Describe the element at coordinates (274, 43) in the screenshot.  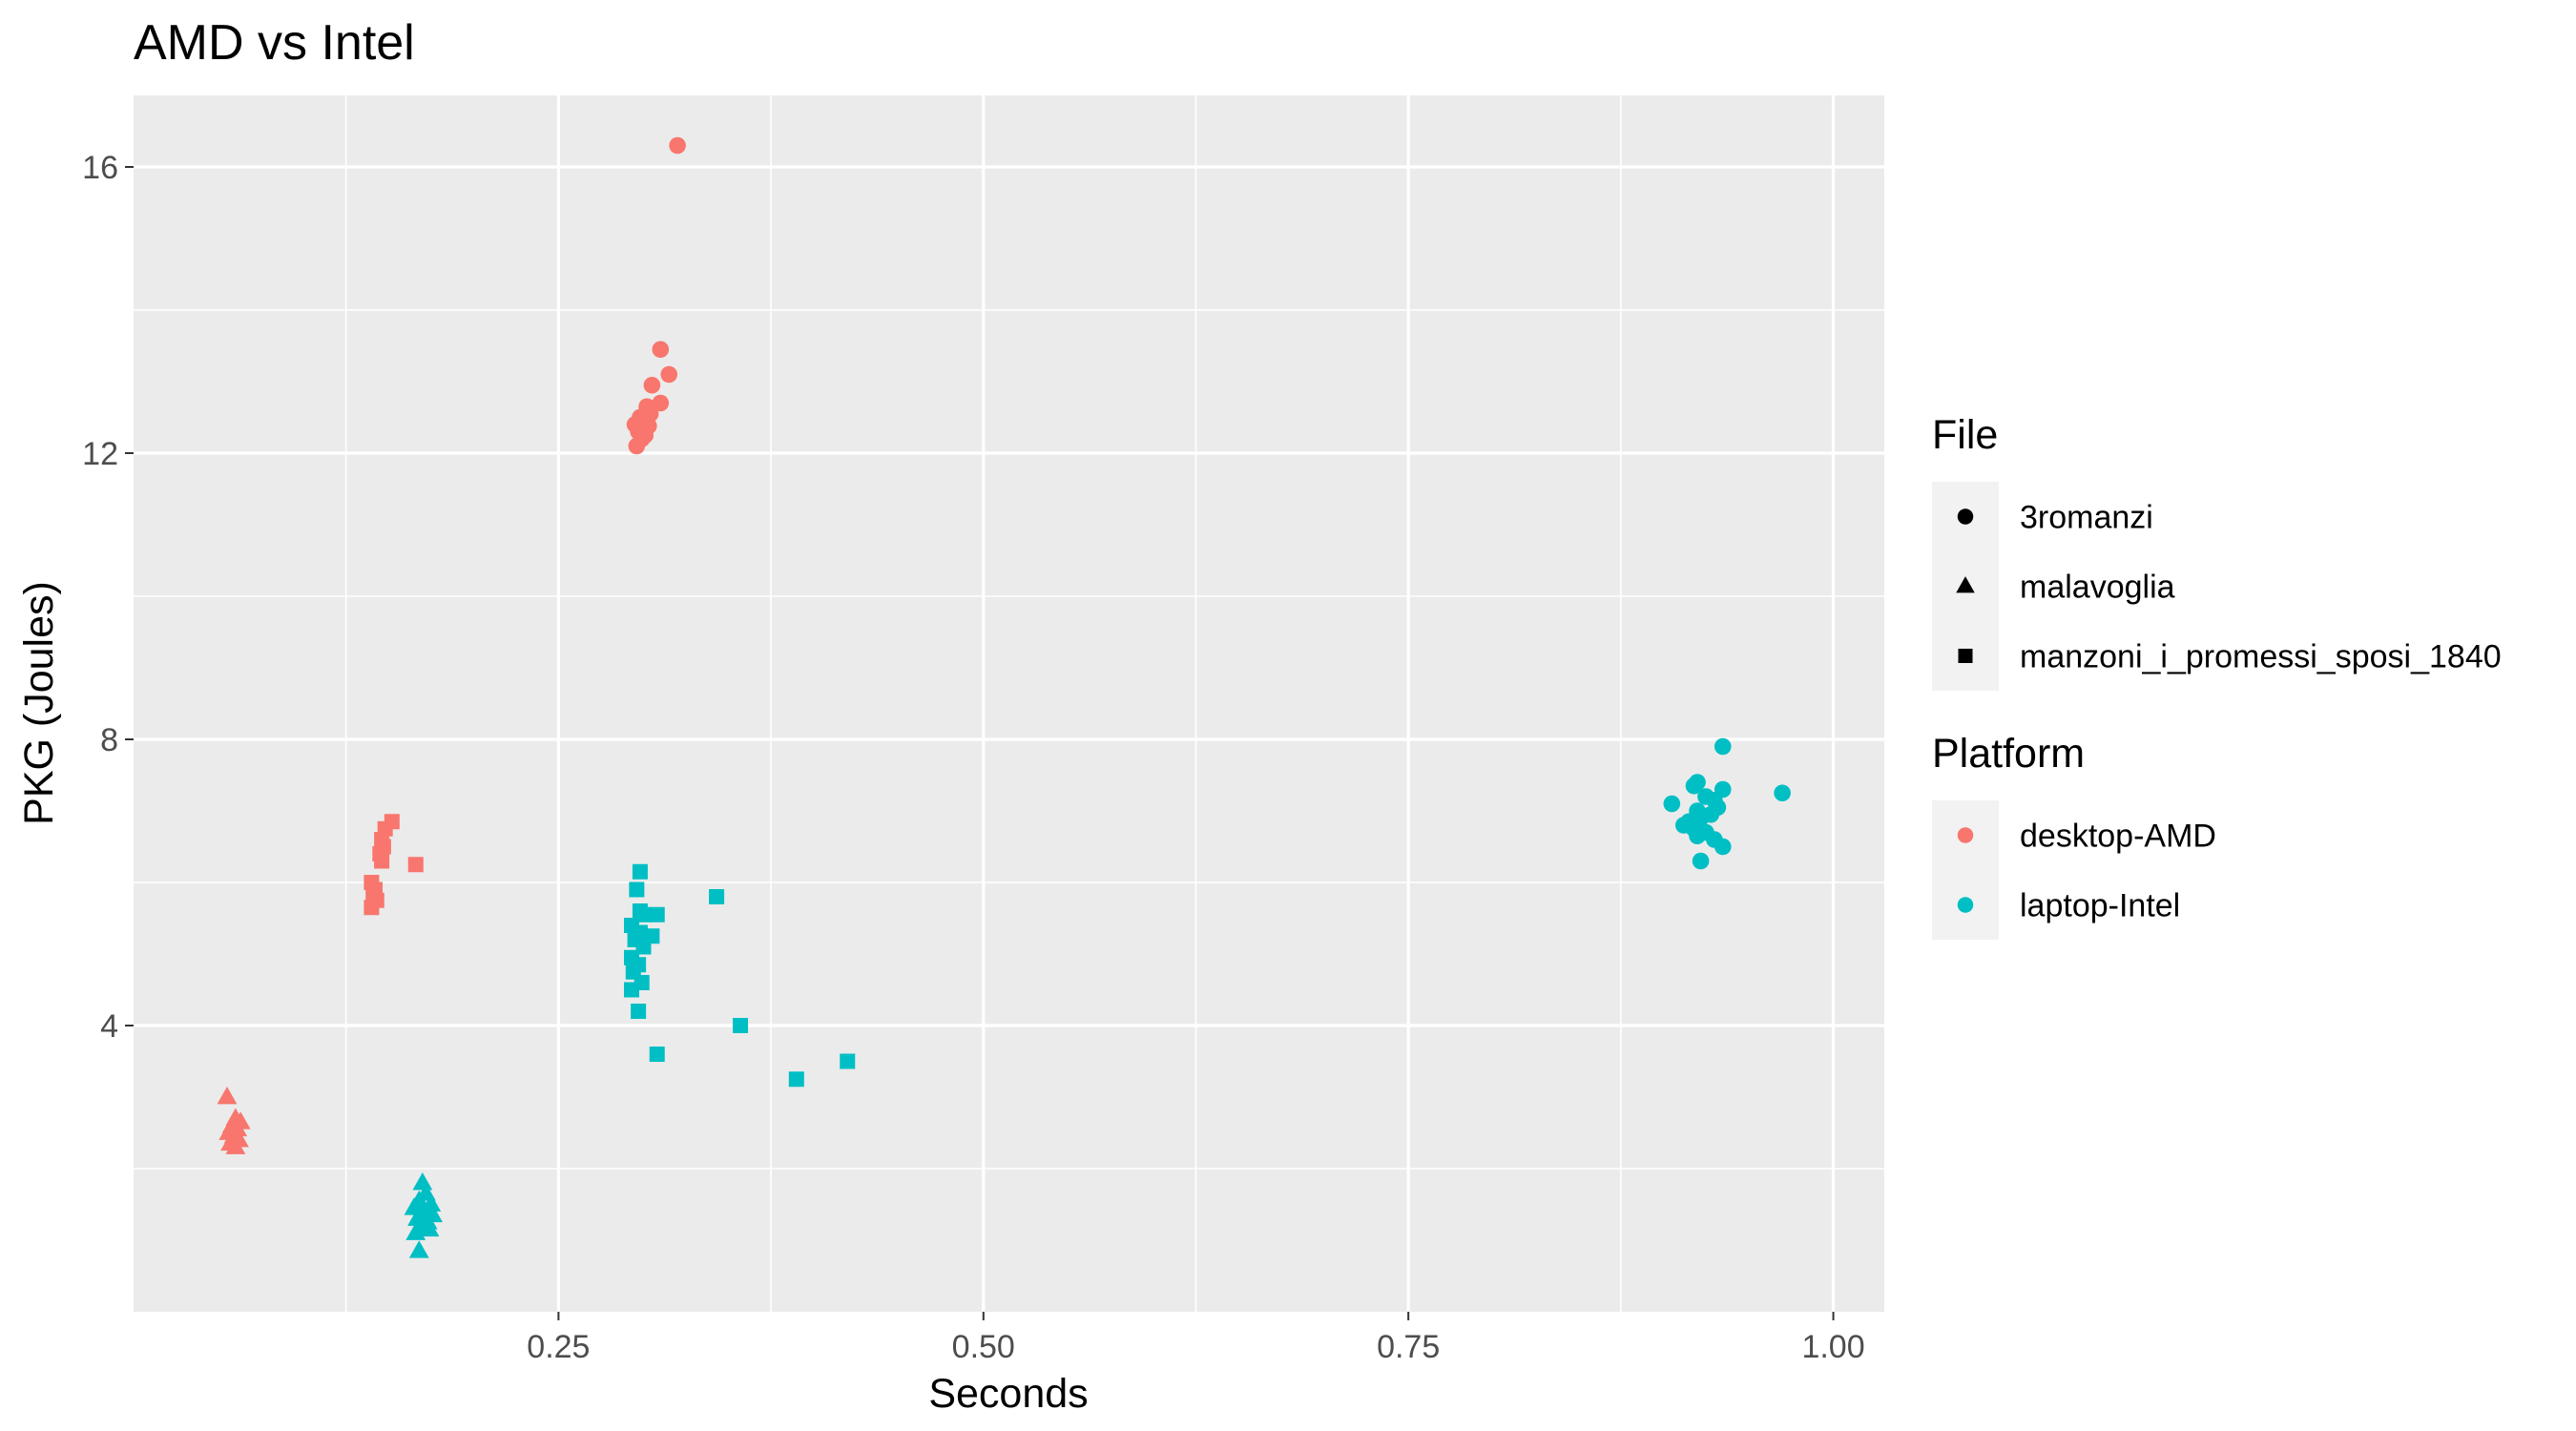
I see `chart-title: AMD vs Intel` at that location.